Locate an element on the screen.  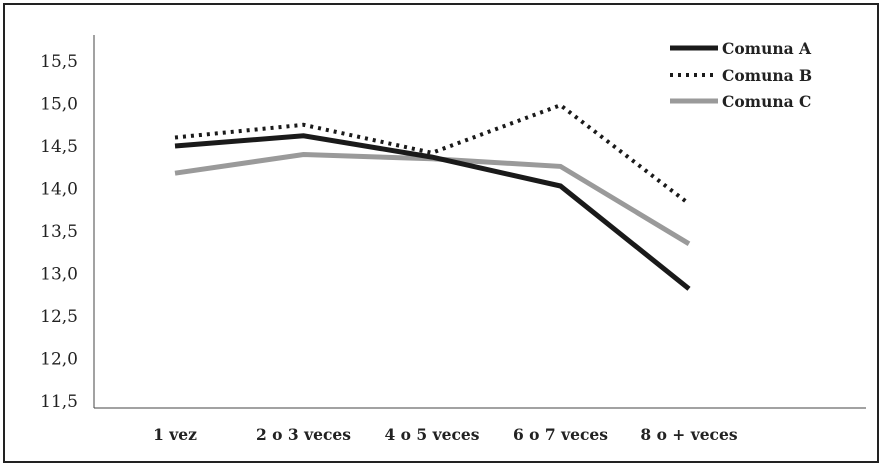
series-line-comuna-c is located at coordinates (432, 198).